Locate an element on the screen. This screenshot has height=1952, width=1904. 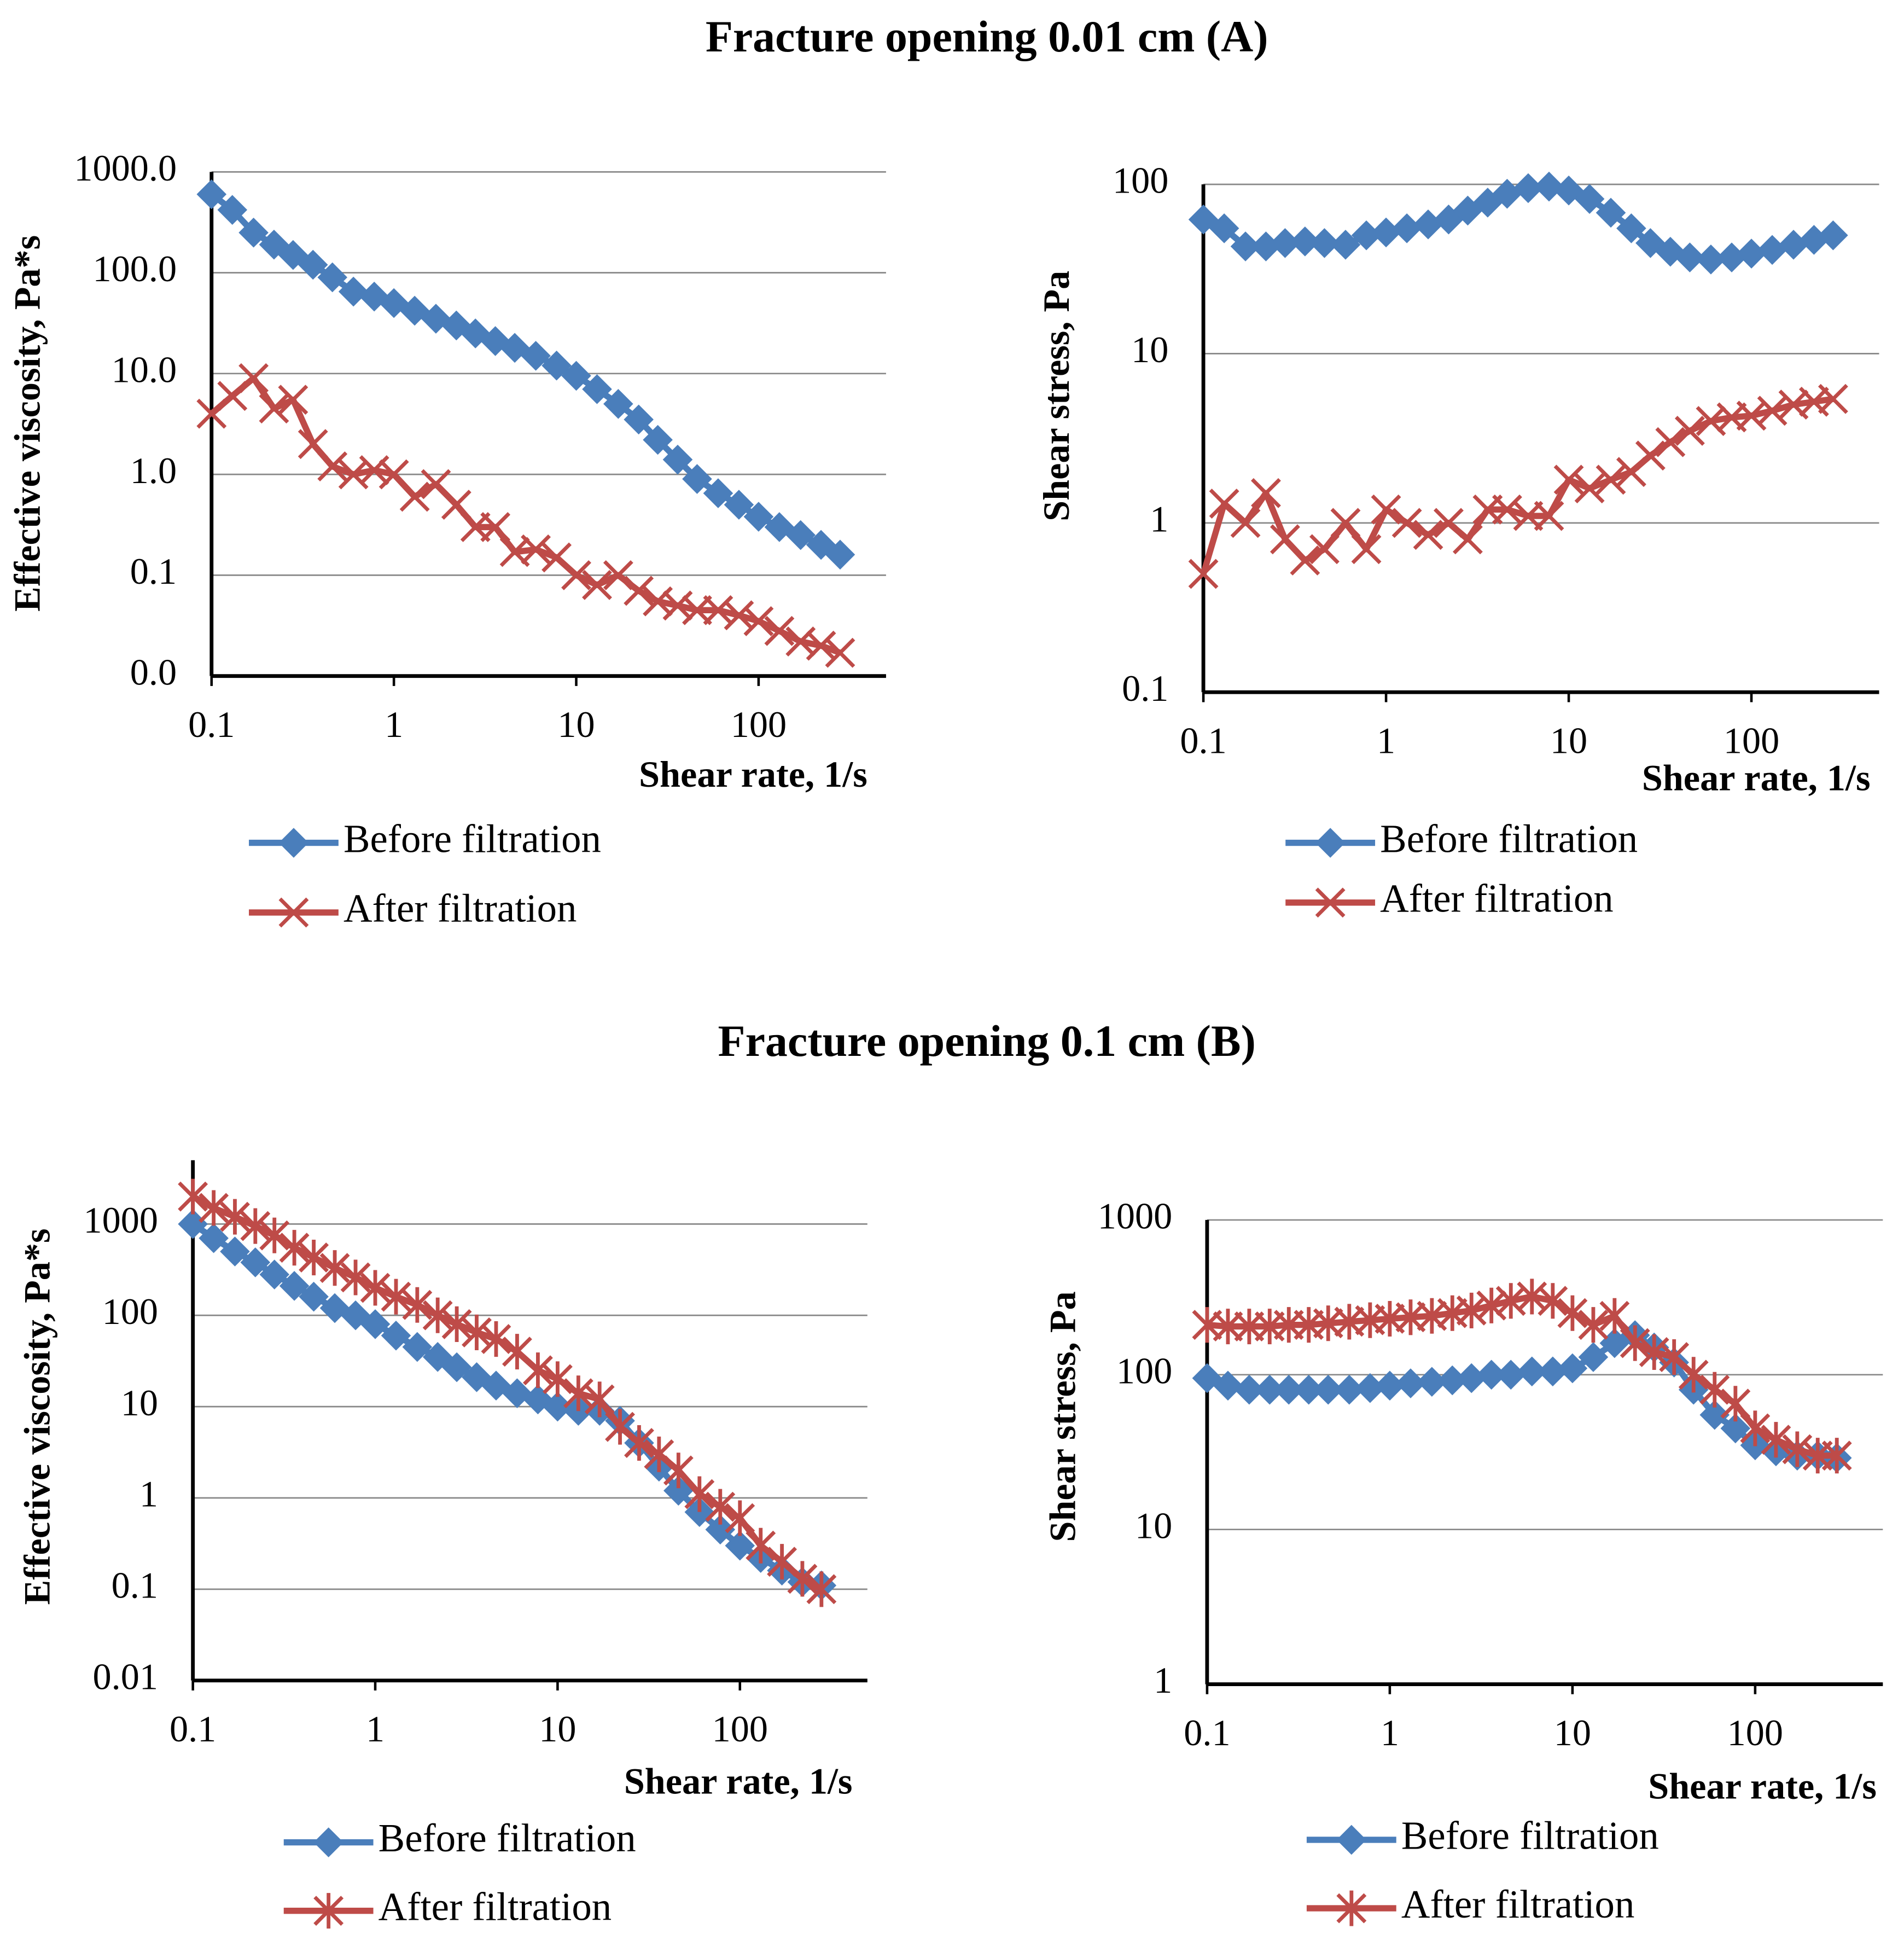
section-title: Fracture opening 0.1 cm (B) is located at coordinates (987, 1041).